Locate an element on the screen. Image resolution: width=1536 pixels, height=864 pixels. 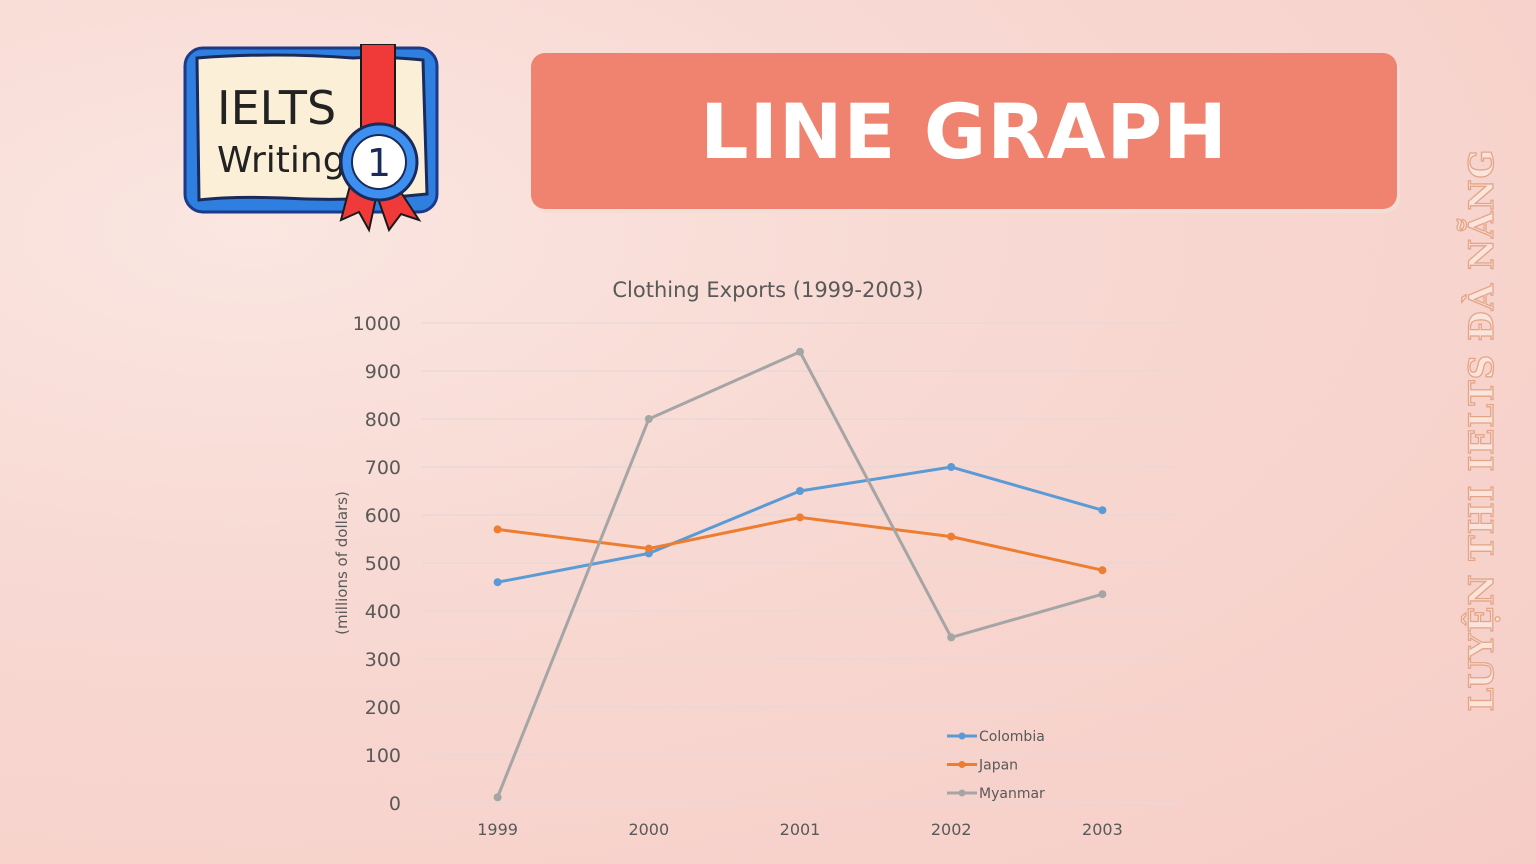
x-tick-label: 2003 is located at coordinates (1102, 829).